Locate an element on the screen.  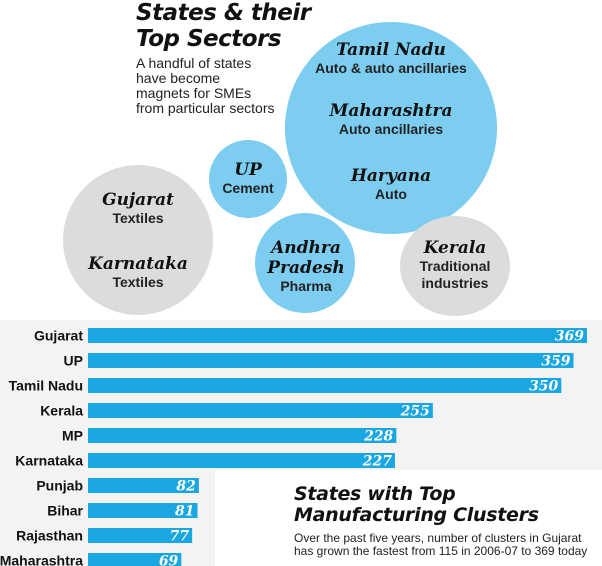
sector-name: Auto & auto ancillaries is located at coordinates (391, 68).